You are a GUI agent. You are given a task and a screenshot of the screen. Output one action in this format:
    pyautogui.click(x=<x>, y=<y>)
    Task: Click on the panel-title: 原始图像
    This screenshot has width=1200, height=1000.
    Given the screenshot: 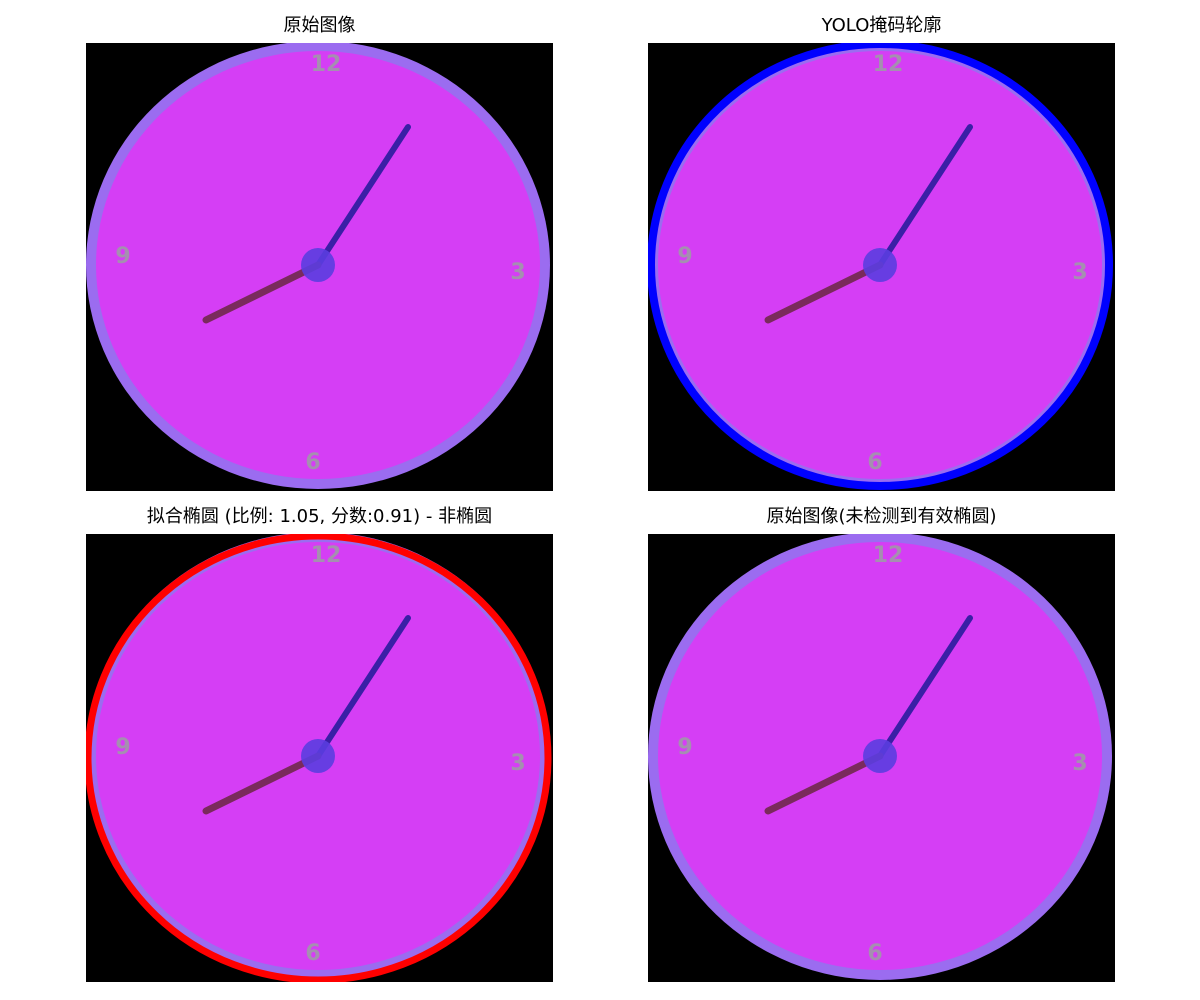 What is the action you would take?
    pyautogui.click(x=319, y=25)
    